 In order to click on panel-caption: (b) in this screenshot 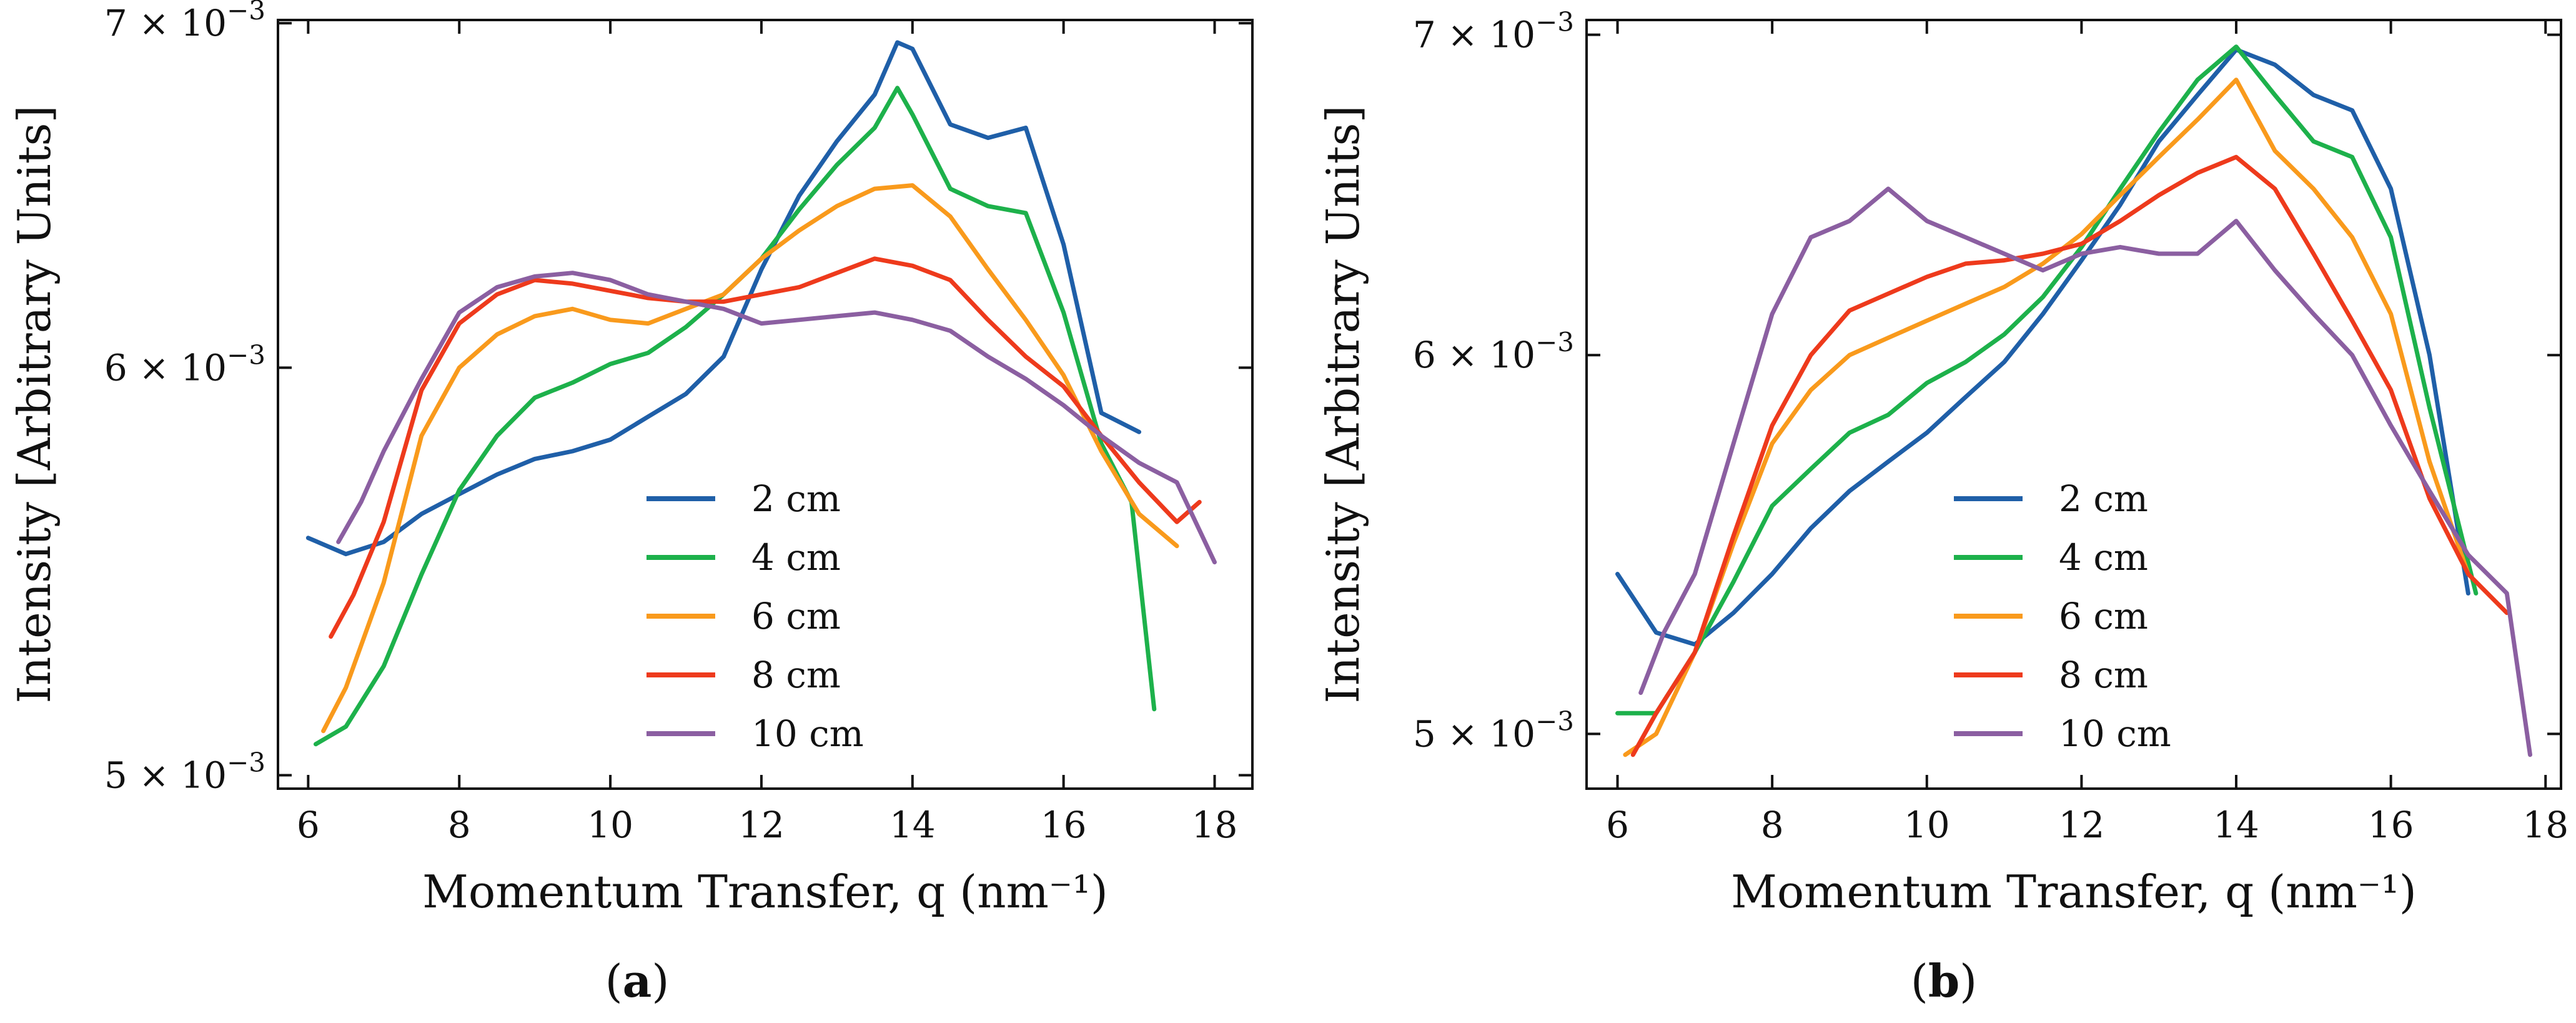, I will do `click(1944, 980)`.